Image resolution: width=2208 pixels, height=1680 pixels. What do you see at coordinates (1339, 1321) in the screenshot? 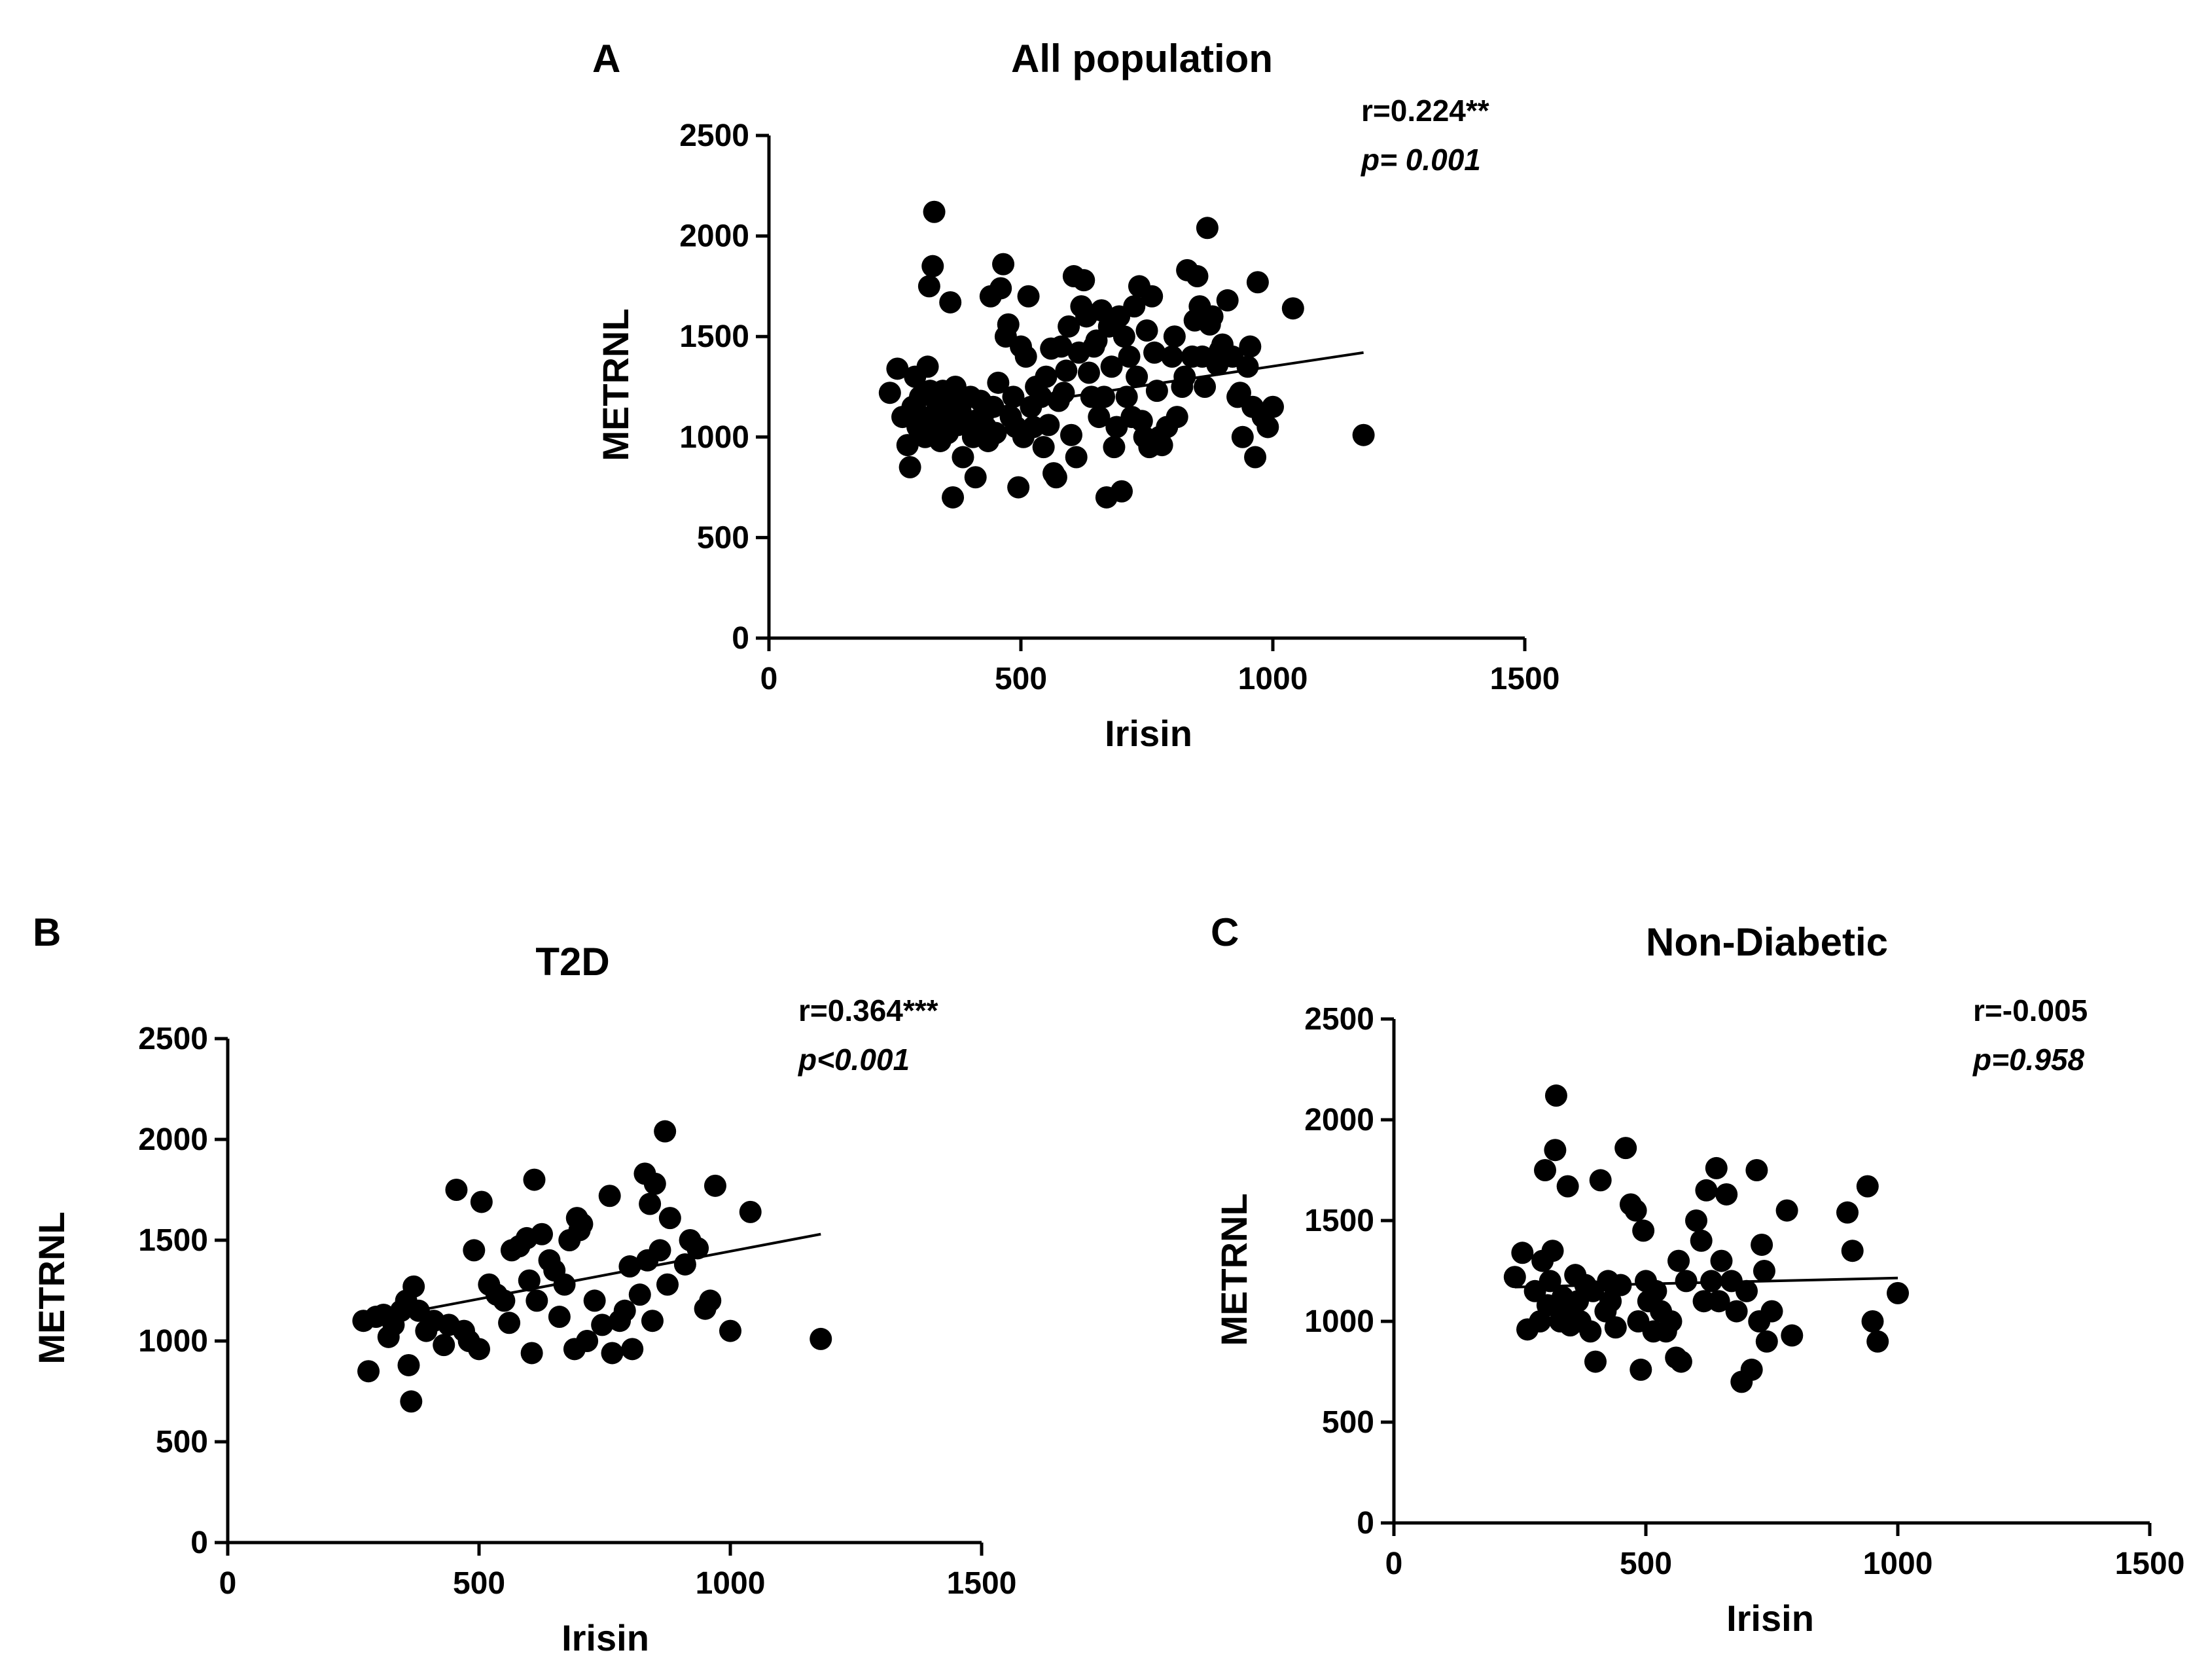
I see `y-tick-label: 1000` at bounding box center [1339, 1321].